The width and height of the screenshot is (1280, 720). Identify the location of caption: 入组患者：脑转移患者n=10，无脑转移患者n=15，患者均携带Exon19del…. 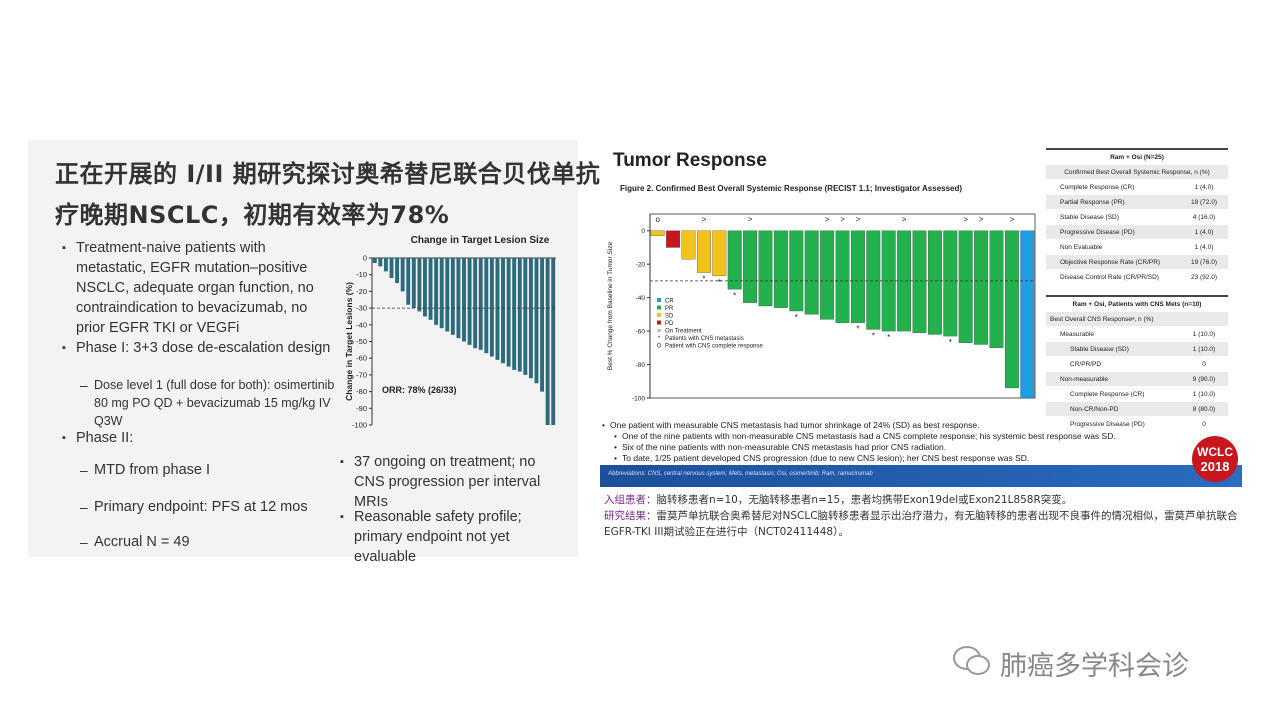
(922, 516).